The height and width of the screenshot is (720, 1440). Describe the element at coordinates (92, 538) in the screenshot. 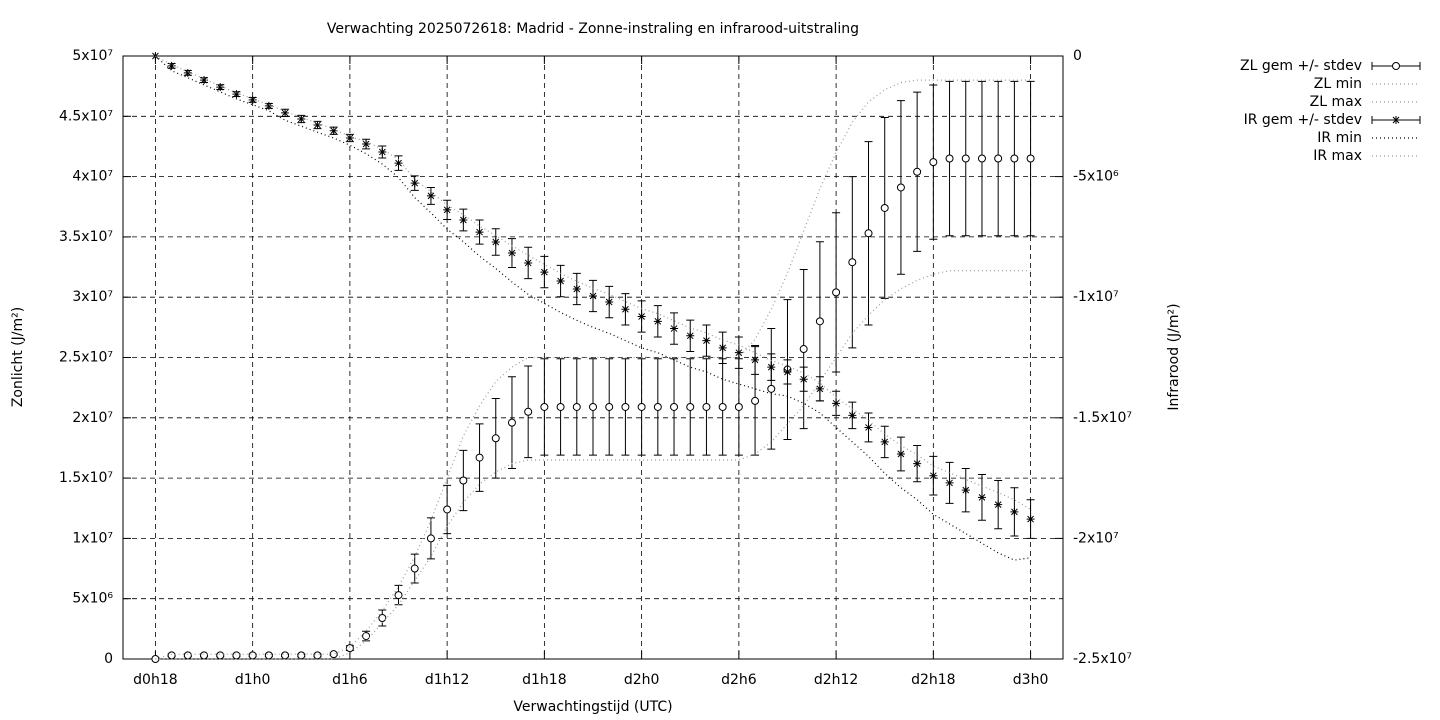

I see `y-tick-label: 1x10⁷` at that location.